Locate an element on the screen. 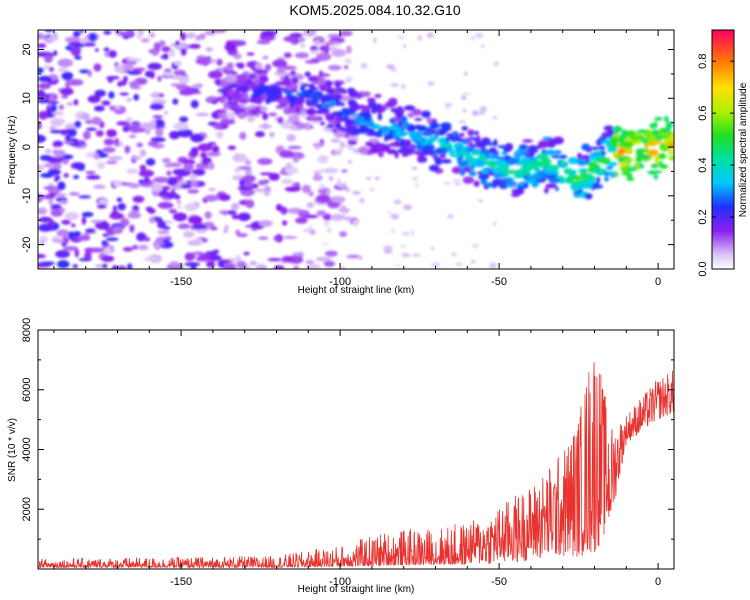  snr-x-label: Height of straight line (km) is located at coordinates (356, 589).